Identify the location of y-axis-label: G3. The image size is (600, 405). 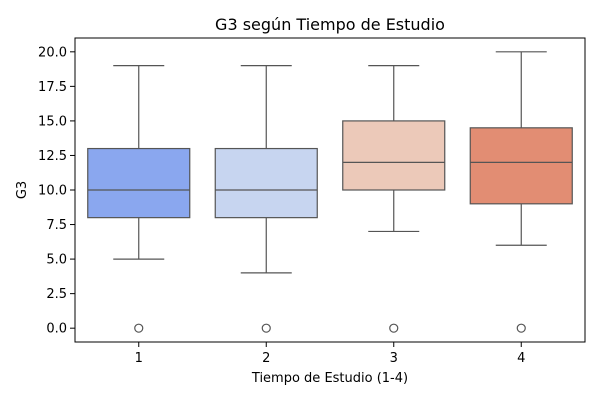
(22, 190).